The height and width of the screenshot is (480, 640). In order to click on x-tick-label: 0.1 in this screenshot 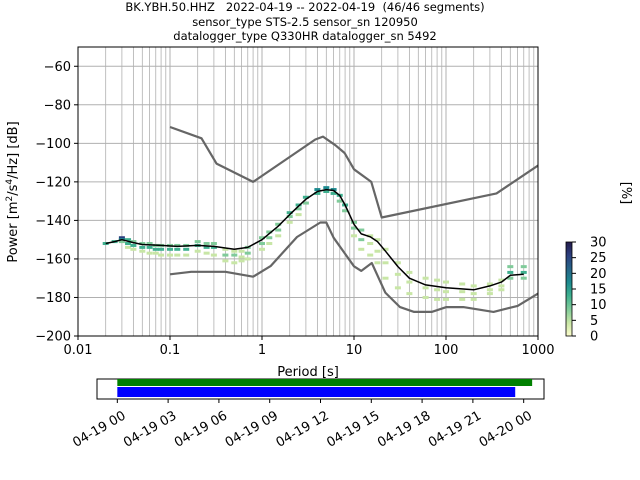, I will do `click(170, 350)`.